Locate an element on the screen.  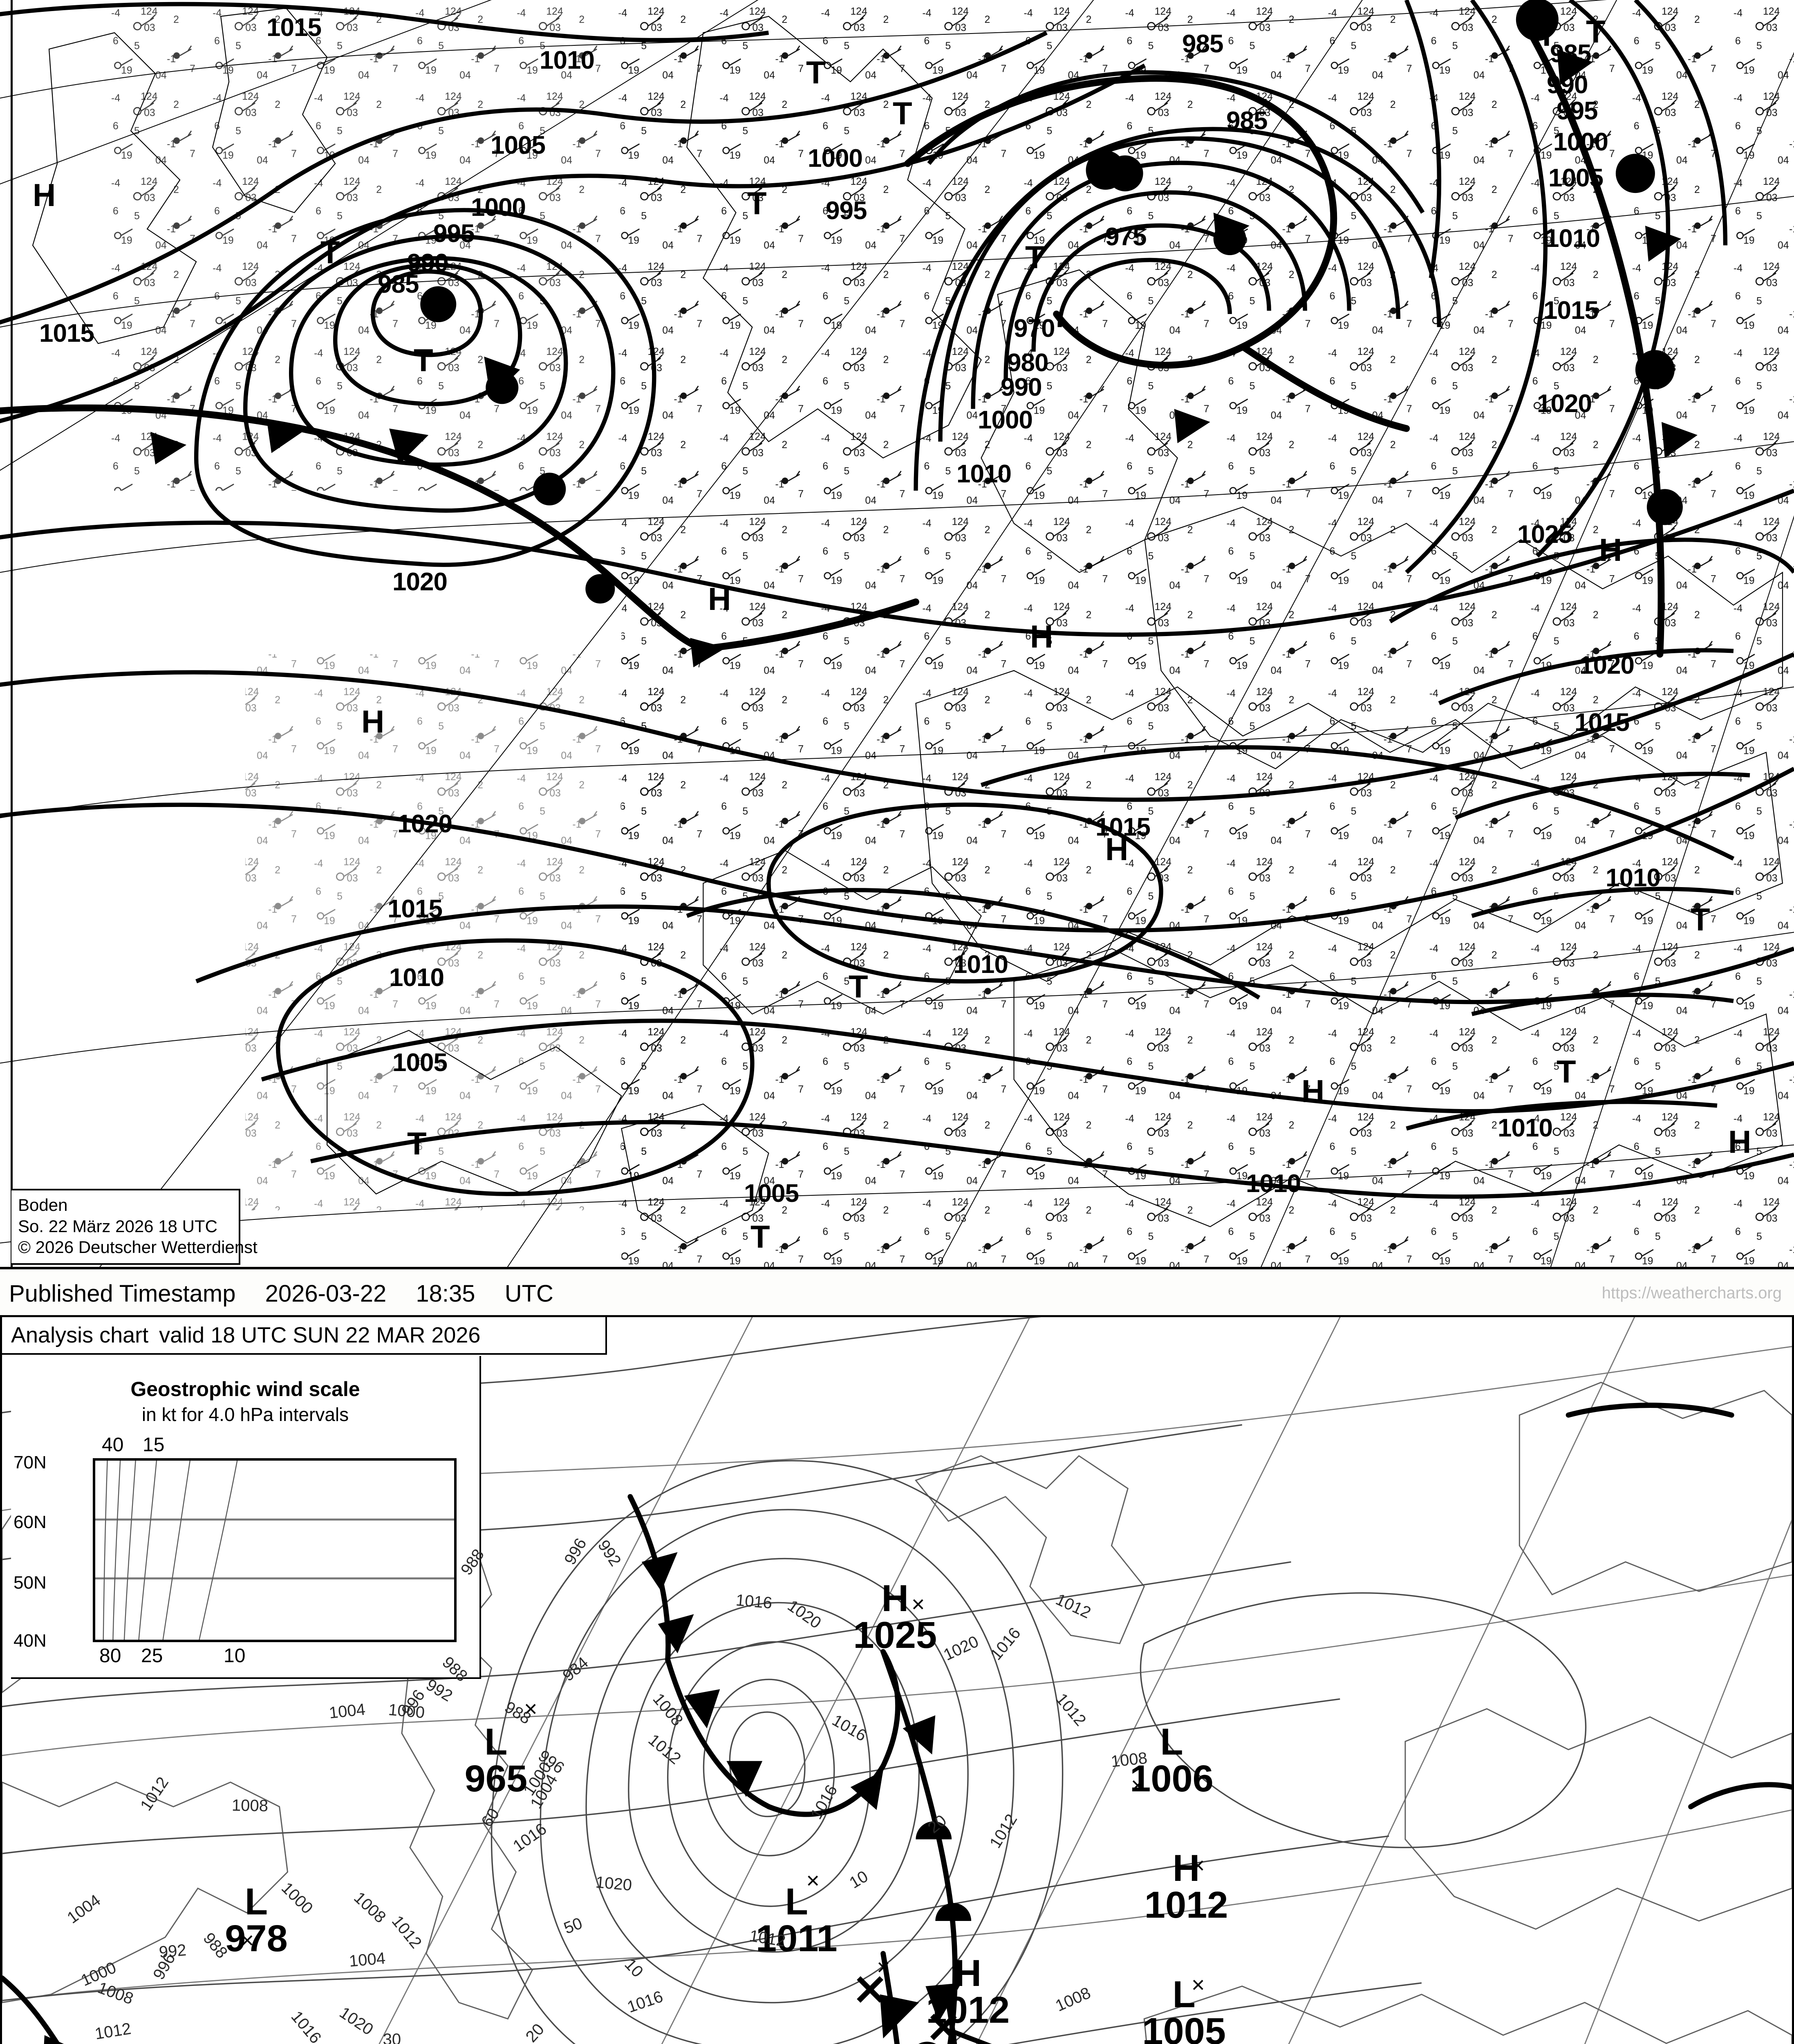
pressure-center-value: 965 is located at coordinates (496, 1779).